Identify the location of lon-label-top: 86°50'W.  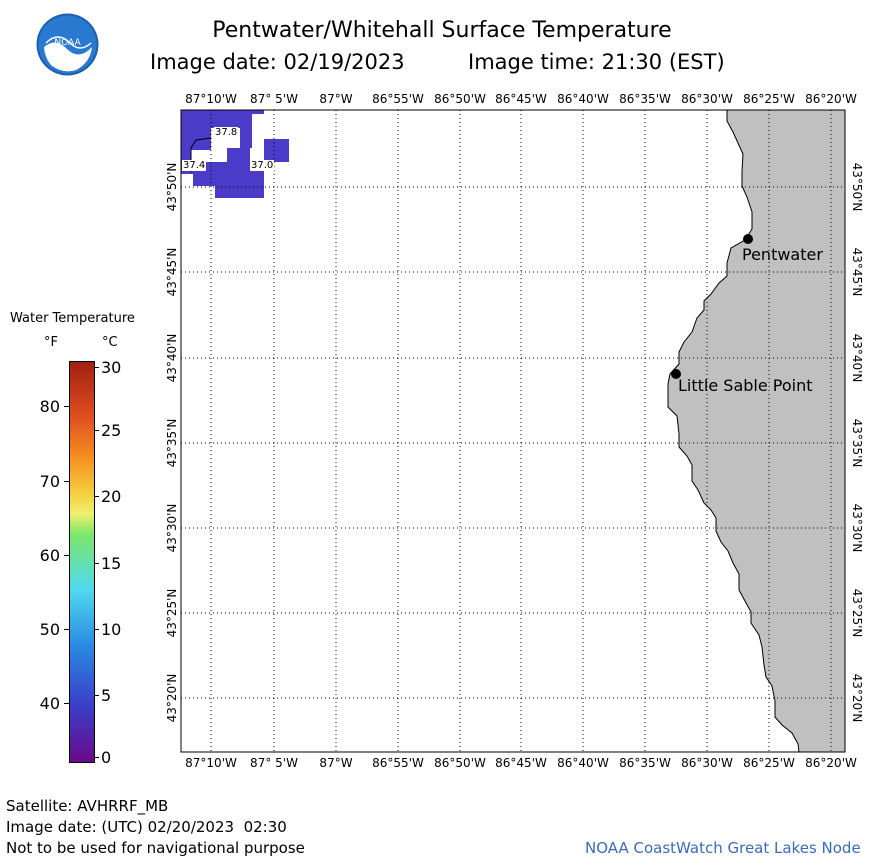
(460, 99).